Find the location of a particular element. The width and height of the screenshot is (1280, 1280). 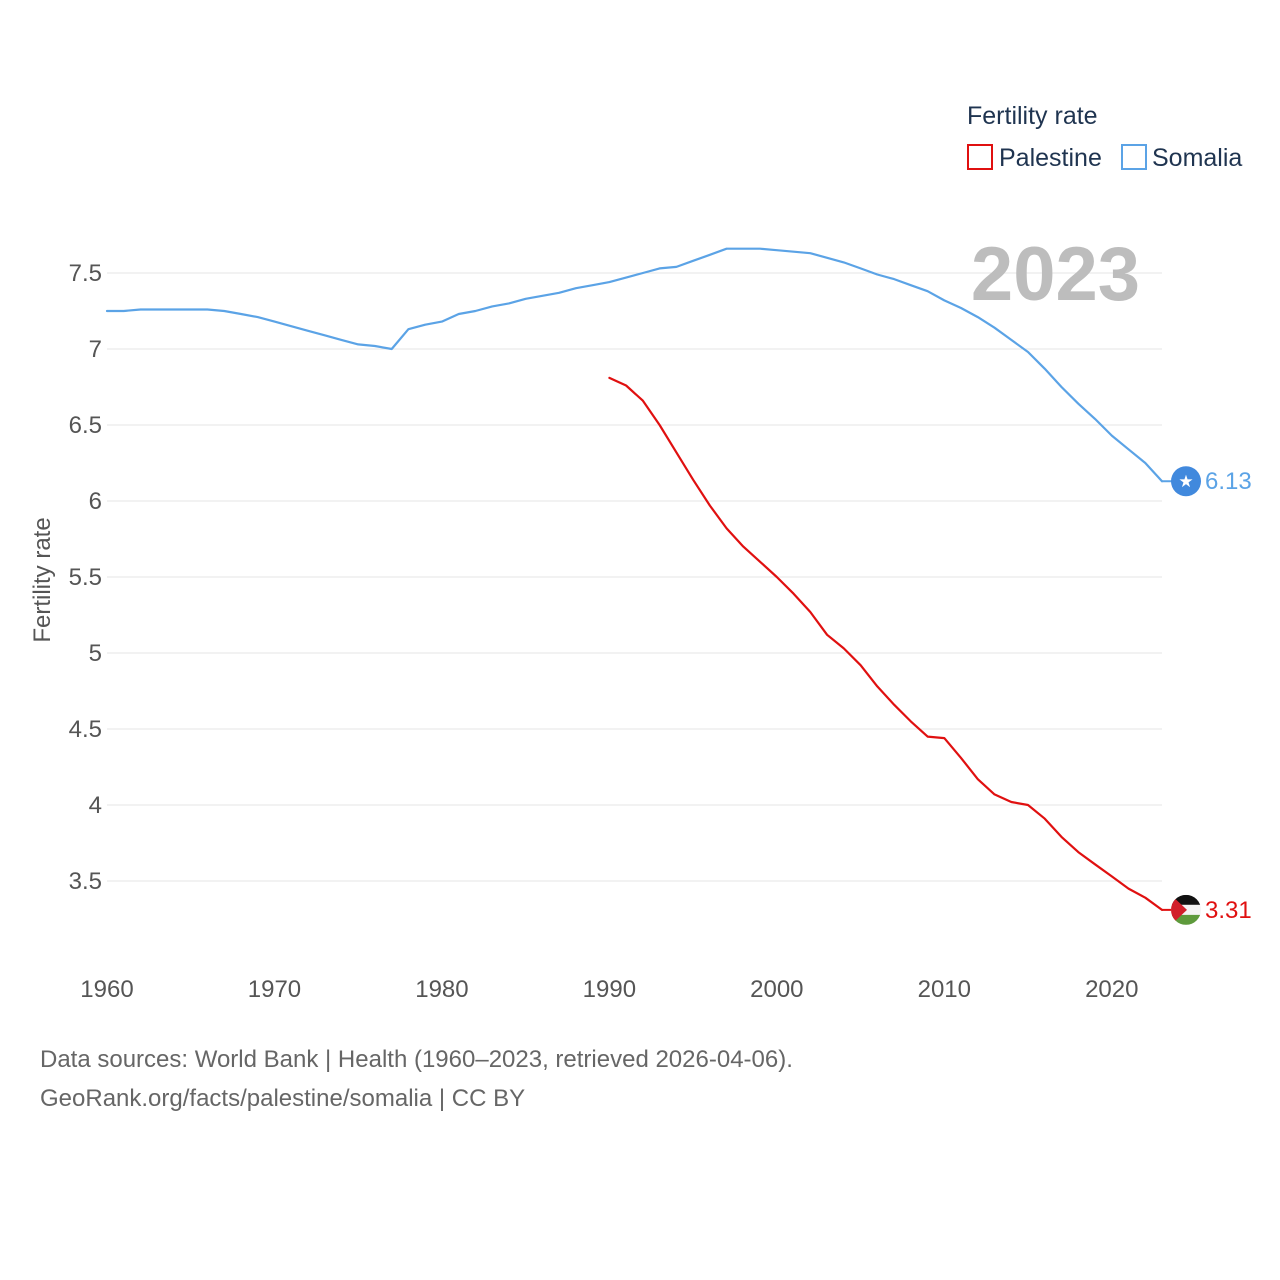

x-tick-label: 2000 is located at coordinates (776, 989).